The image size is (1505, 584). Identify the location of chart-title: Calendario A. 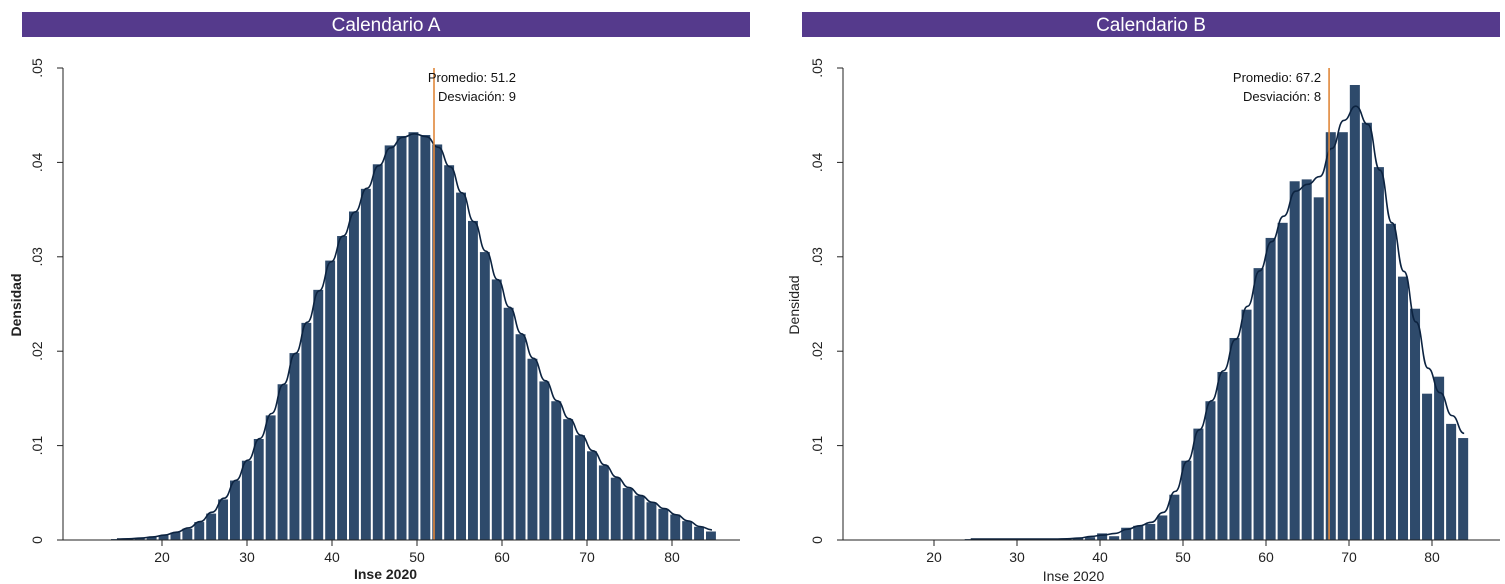
(386, 25).